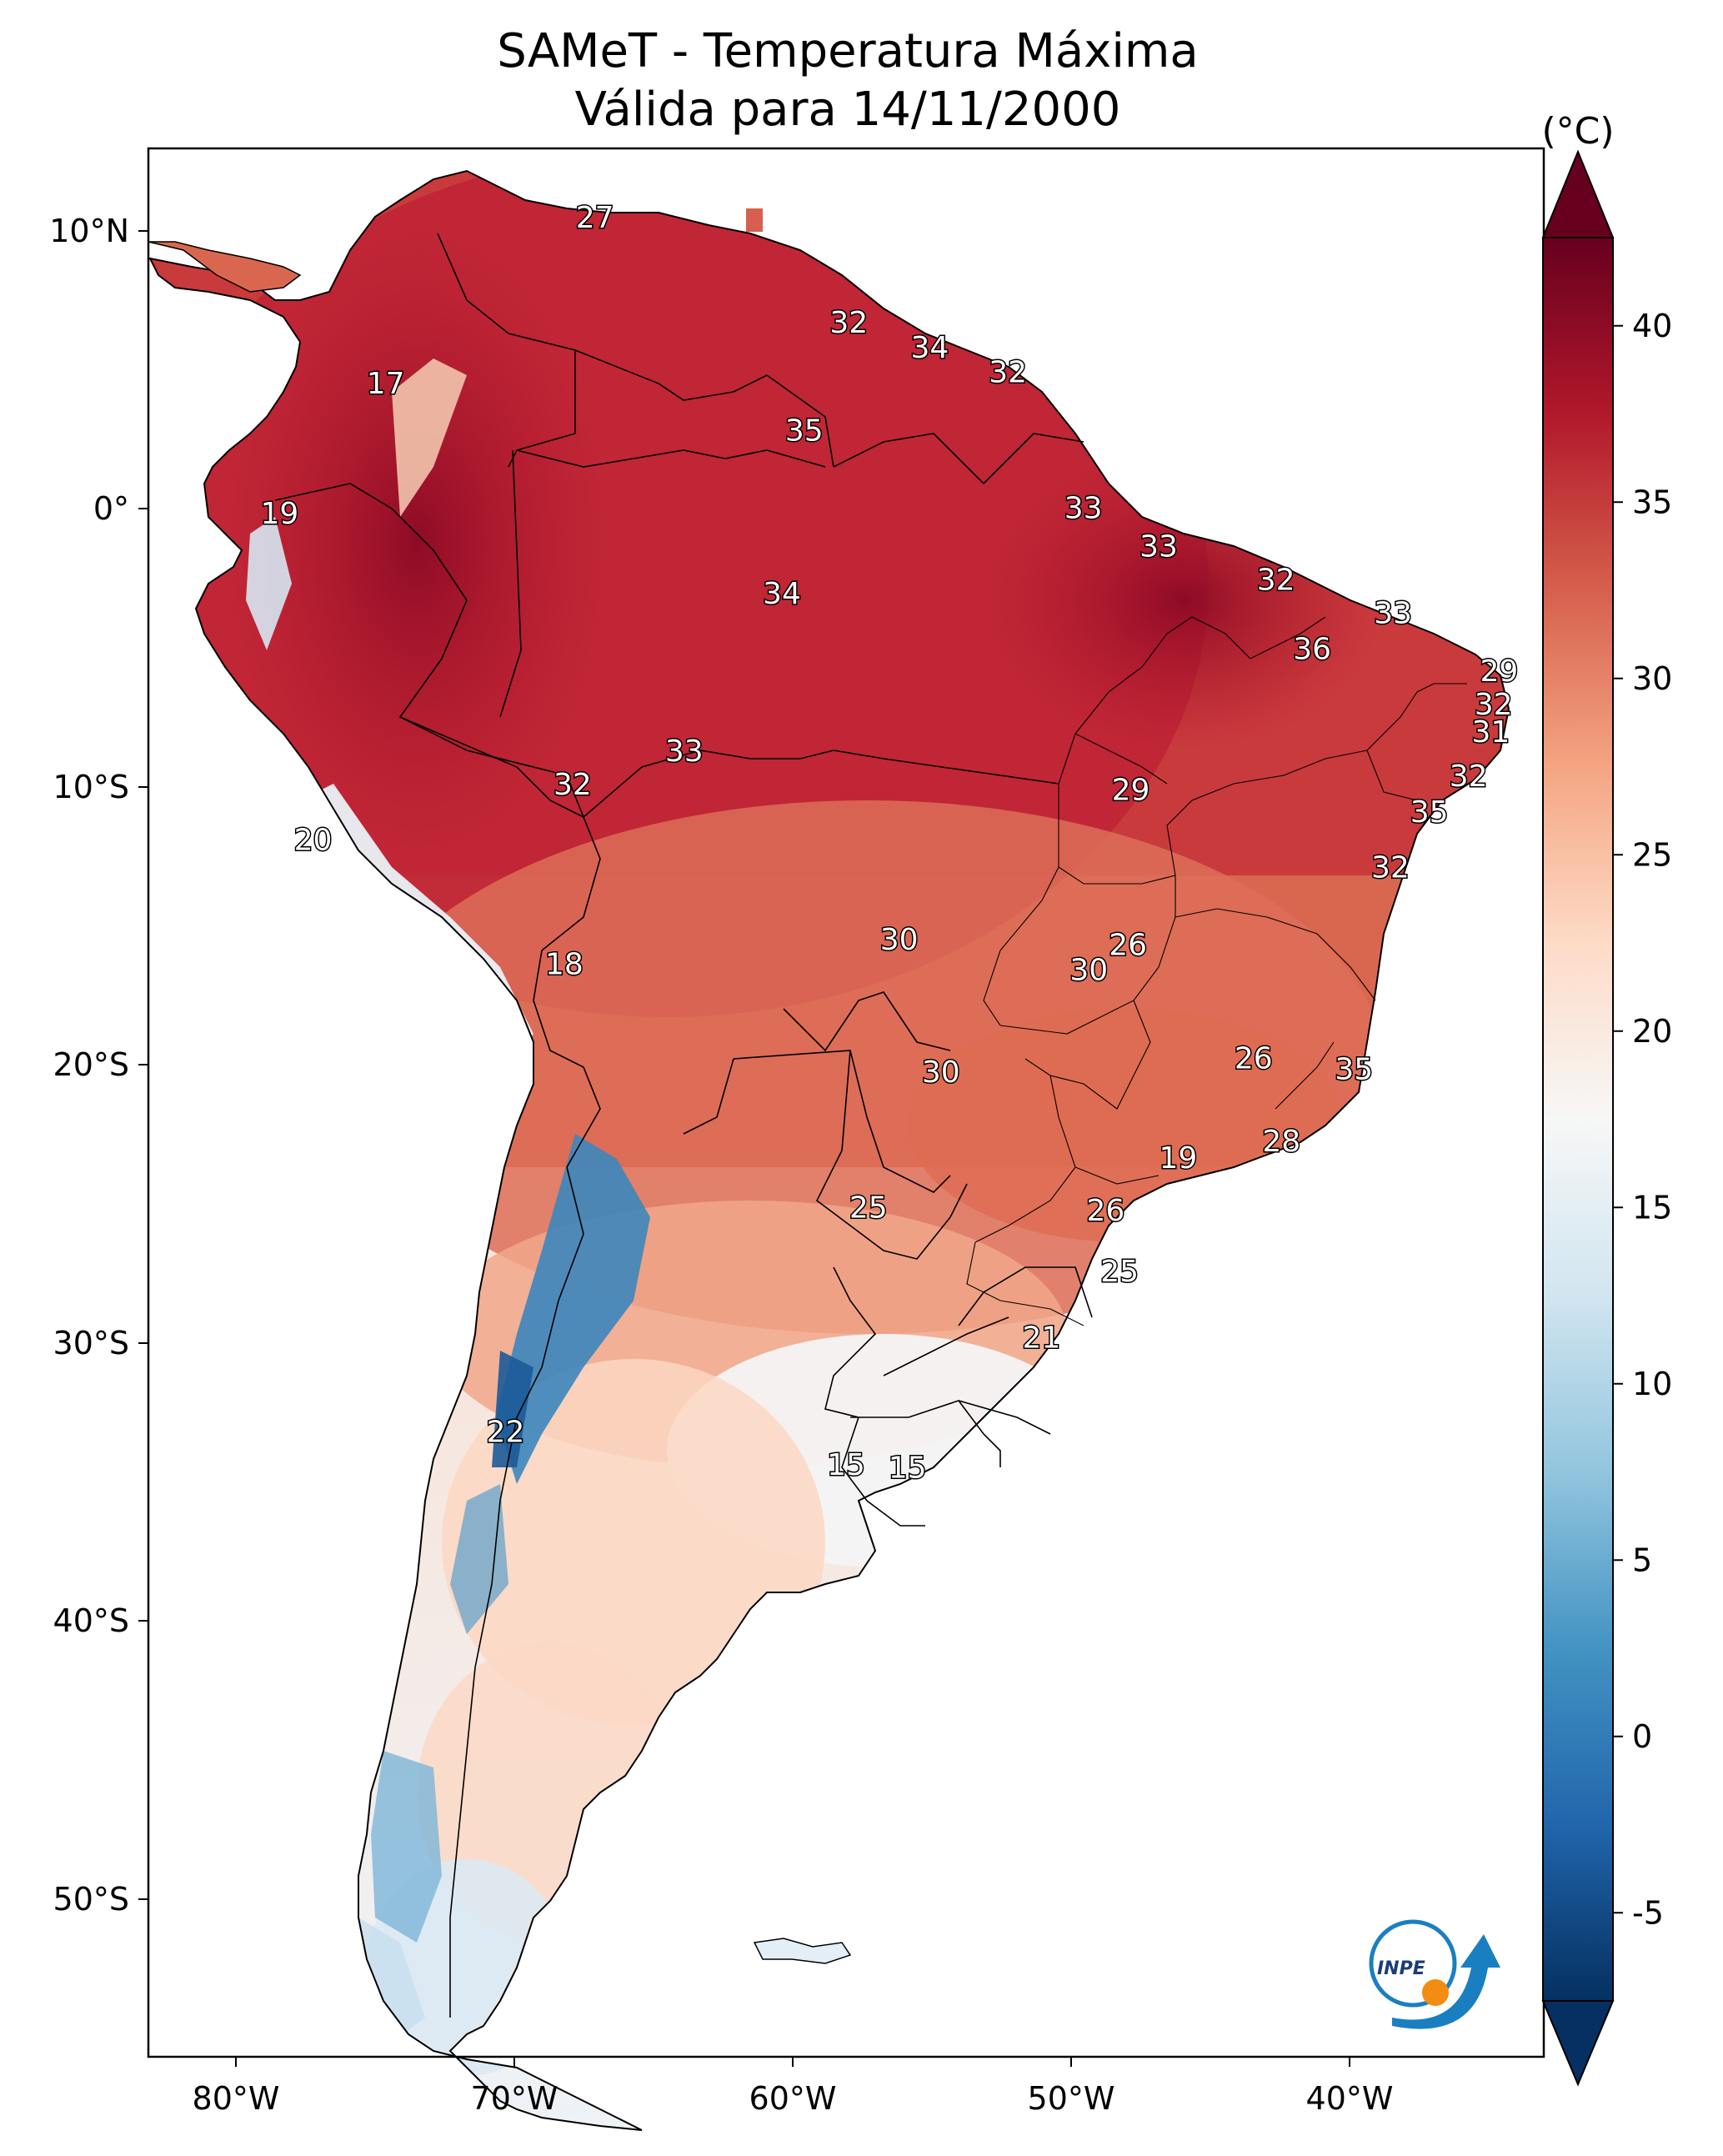 This screenshot has width=1723, height=2156. Describe the element at coordinates (91, 1900) in the screenshot. I see `lat-label: 50°S` at that location.